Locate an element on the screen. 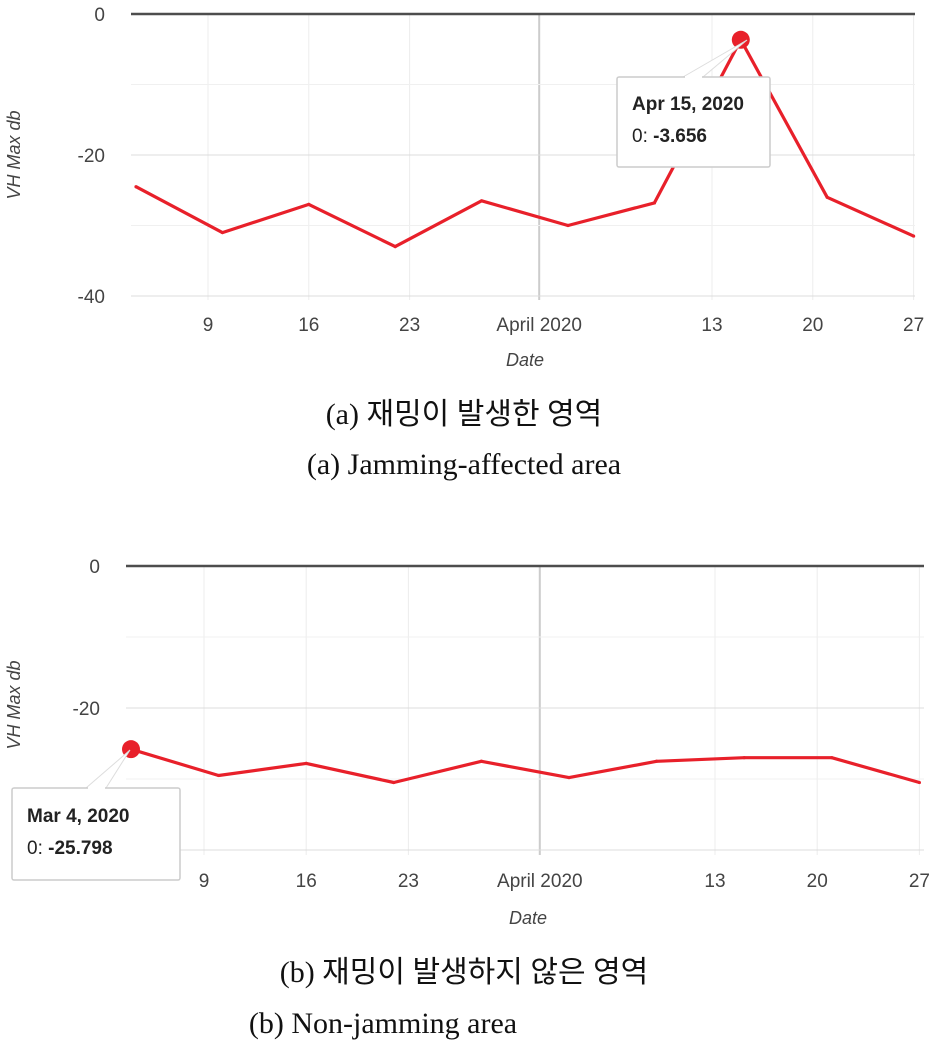 This screenshot has width=929, height=1045. series-line is located at coordinates (522, 762).